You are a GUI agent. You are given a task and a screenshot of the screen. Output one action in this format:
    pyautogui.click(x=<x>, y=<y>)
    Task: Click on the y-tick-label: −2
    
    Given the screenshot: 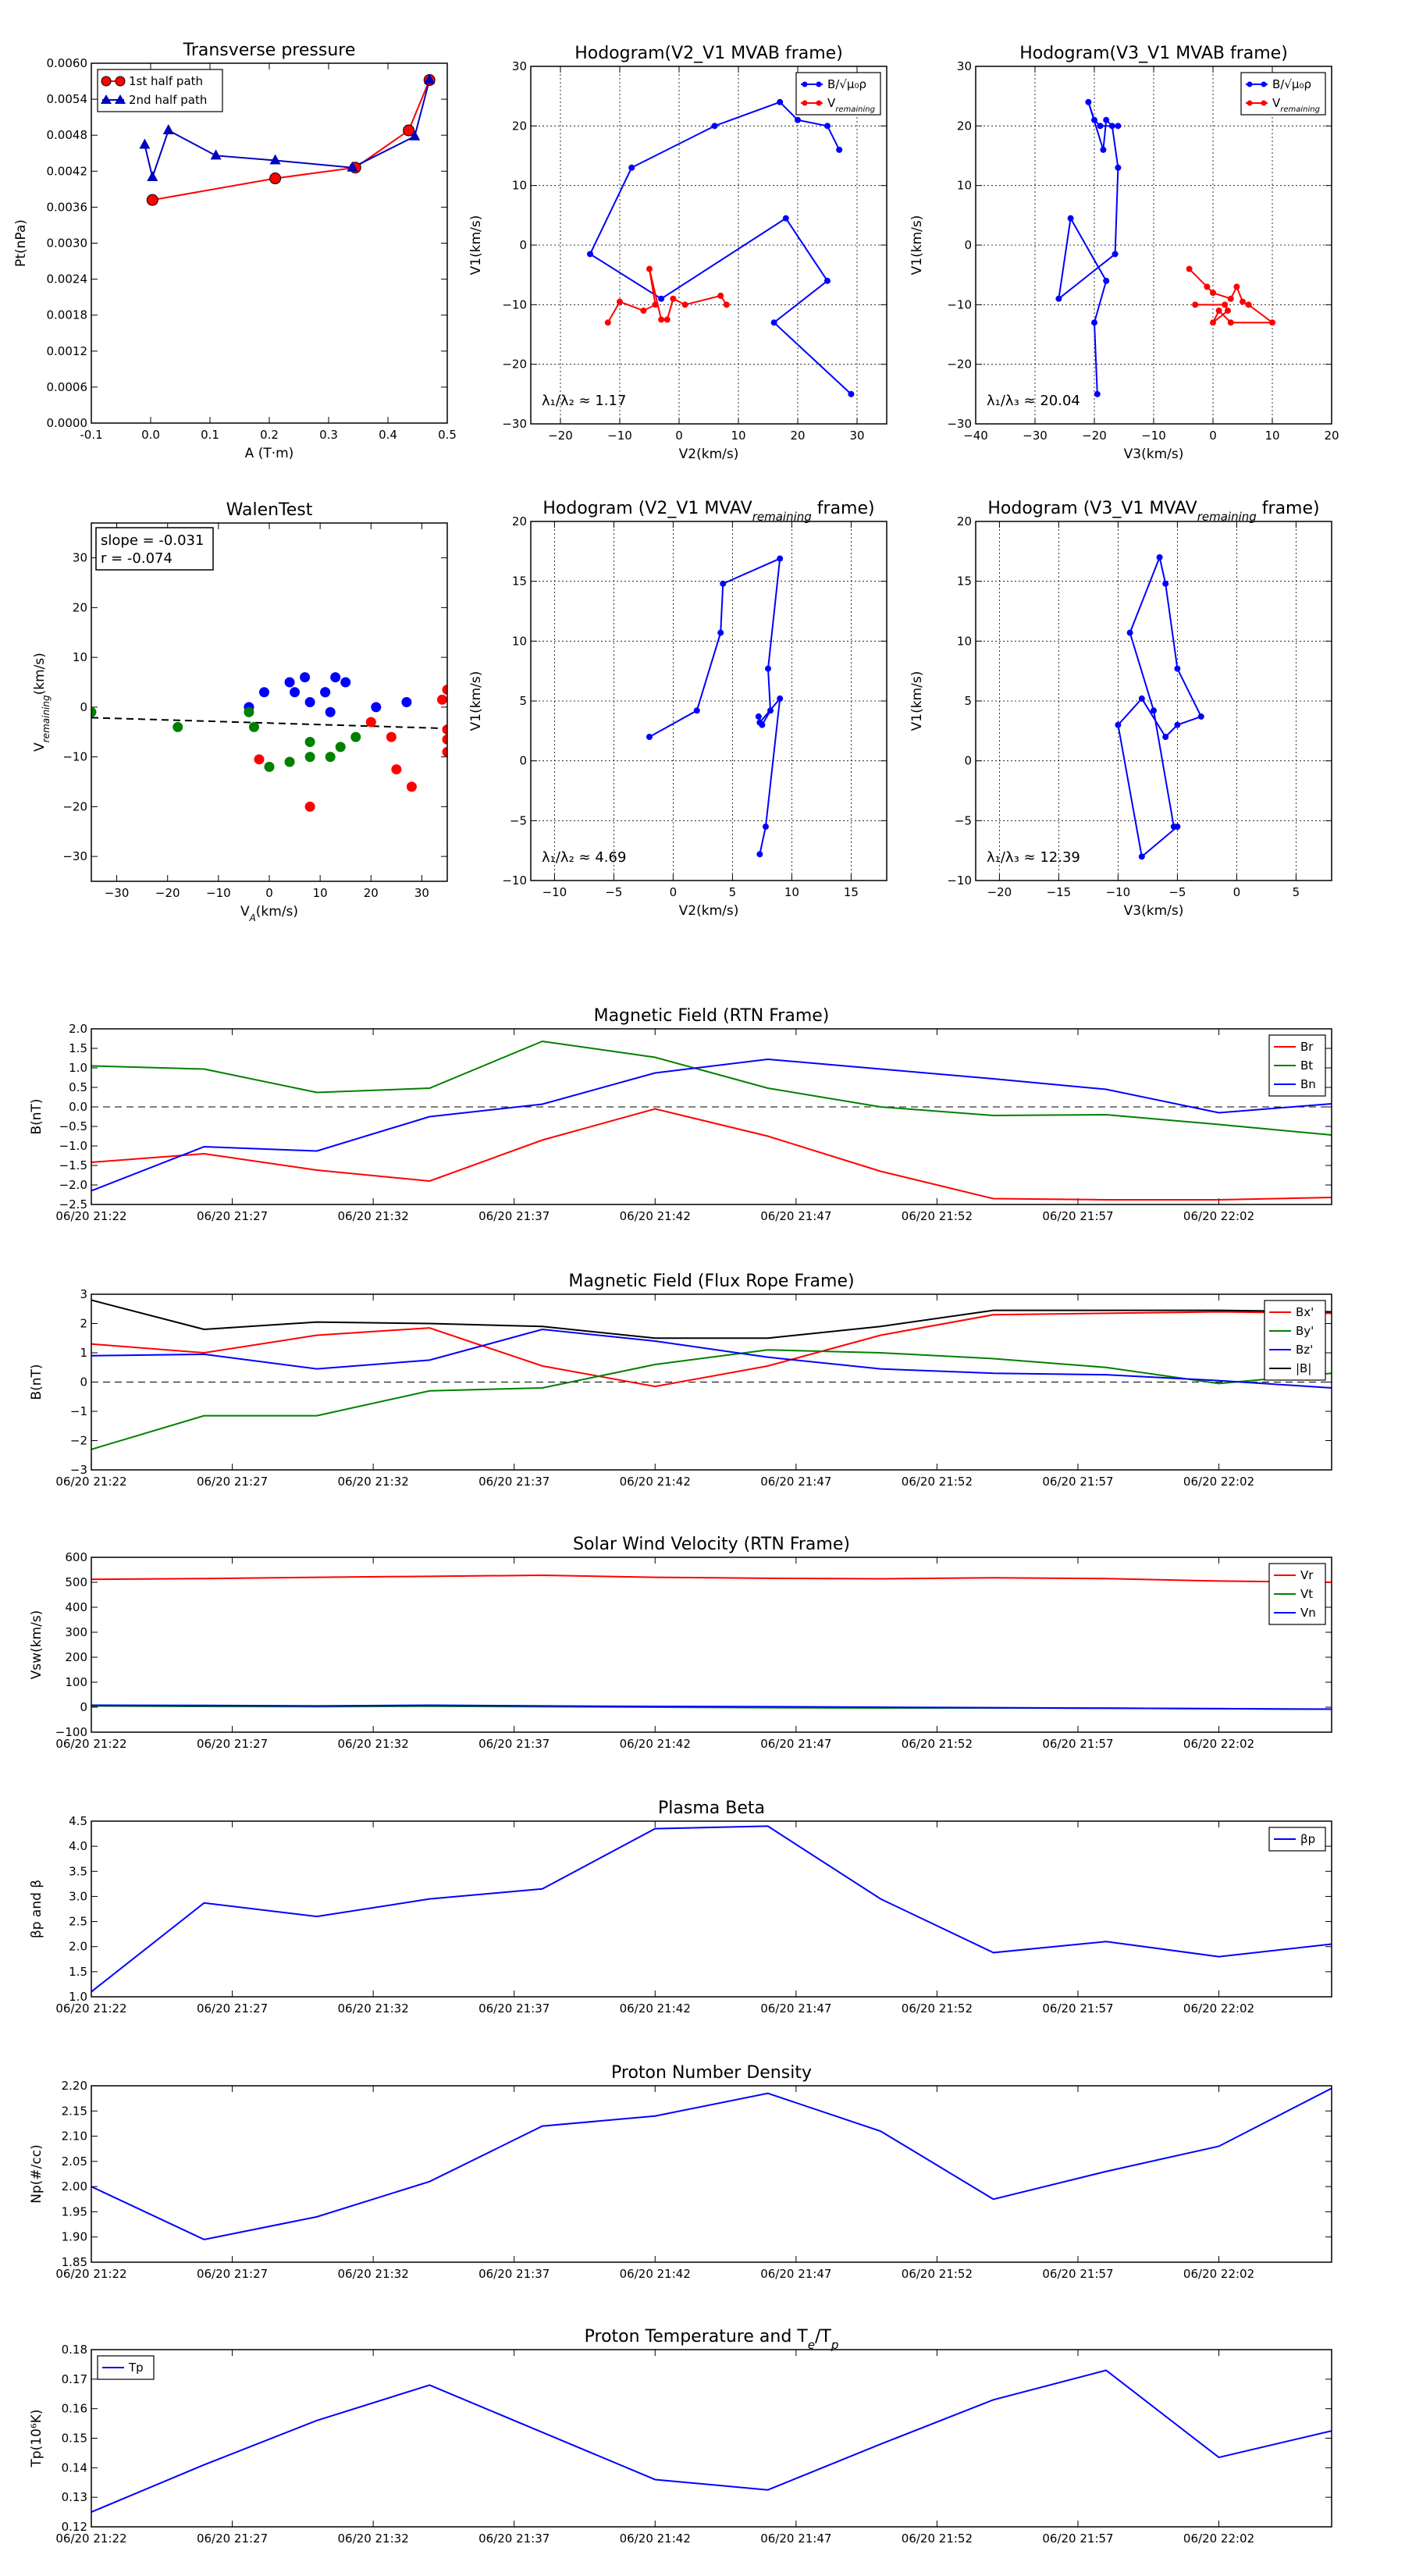 What is the action you would take?
    pyautogui.click(x=78, y=1441)
    